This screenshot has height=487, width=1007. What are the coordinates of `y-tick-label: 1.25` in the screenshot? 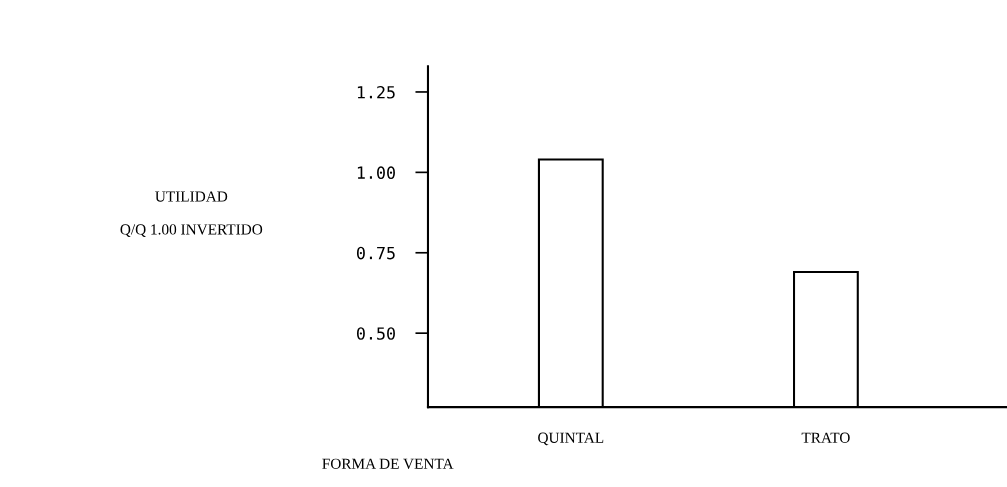 It's located at (376, 92).